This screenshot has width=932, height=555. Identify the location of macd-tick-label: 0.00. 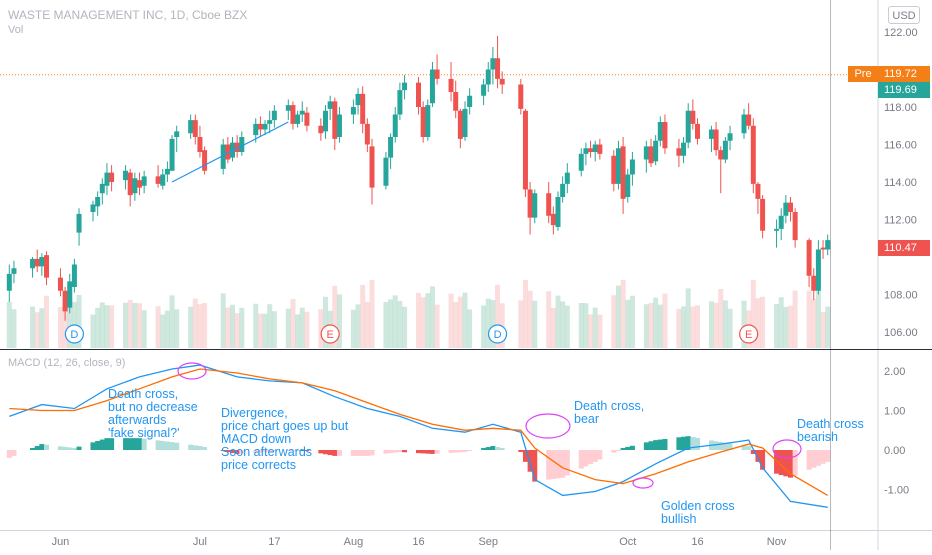
(894, 451).